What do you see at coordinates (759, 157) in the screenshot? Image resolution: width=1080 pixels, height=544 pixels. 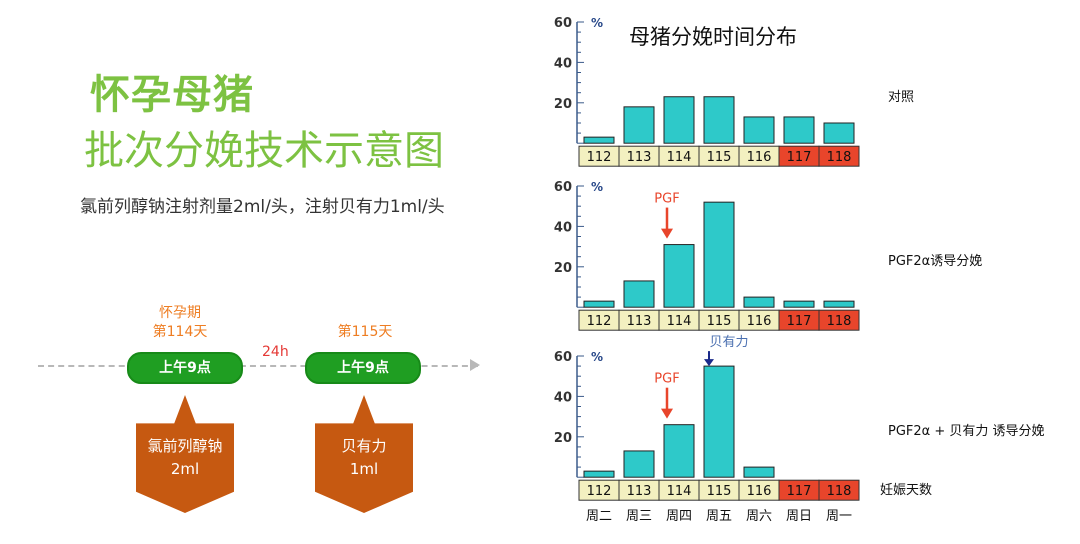 I see `panel-0-category-label: 116` at bounding box center [759, 157].